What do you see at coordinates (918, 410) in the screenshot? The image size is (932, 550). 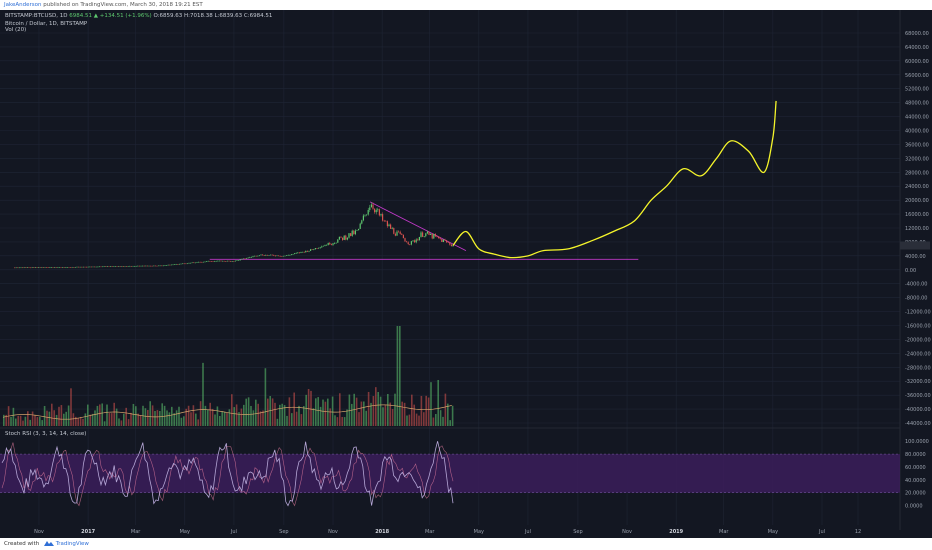 I see `price-tick-label: -40000.00` at bounding box center [918, 410].